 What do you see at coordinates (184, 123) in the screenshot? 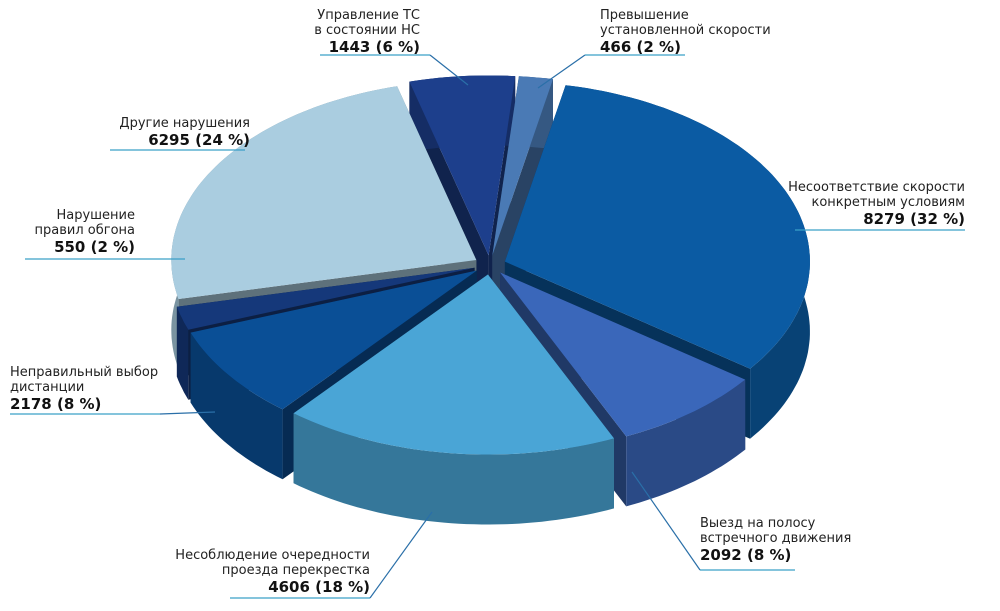
I see `slice-label: Другие нарушения` at bounding box center [184, 123].